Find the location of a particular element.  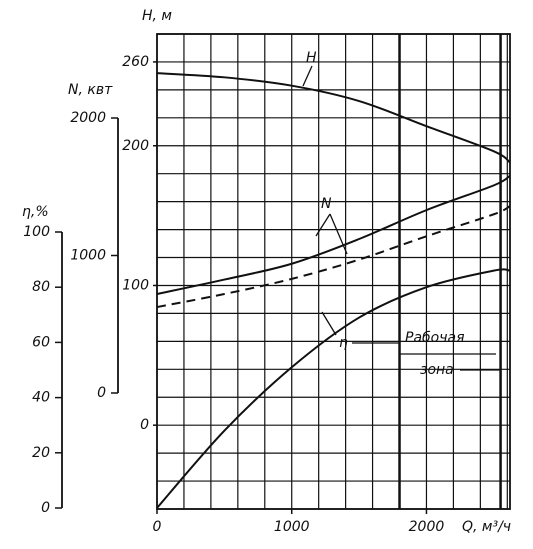

annotation: N is located at coordinates (326, 204).